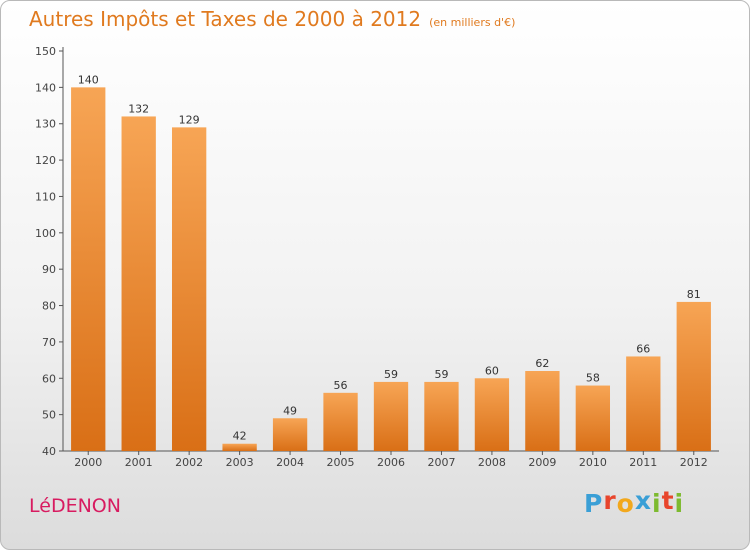 The image size is (750, 550). What do you see at coordinates (45, 160) in the screenshot?
I see `y-tick-label: 120` at bounding box center [45, 160].